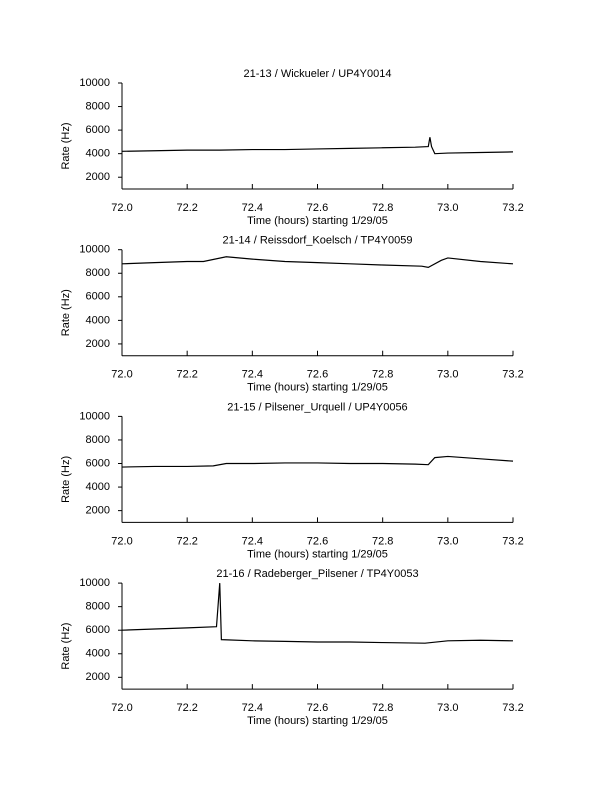 This screenshot has height=791, width=595. I want to click on chart-title: 21-14 / Reissdorf_Koelsch / TP4Y0059, so click(318, 241).